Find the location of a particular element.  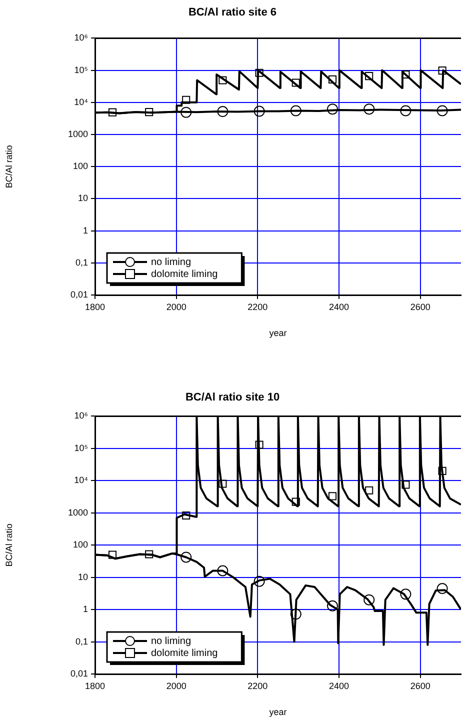

chart-title: BC/Al ratio site 6 is located at coordinates (232, 12).